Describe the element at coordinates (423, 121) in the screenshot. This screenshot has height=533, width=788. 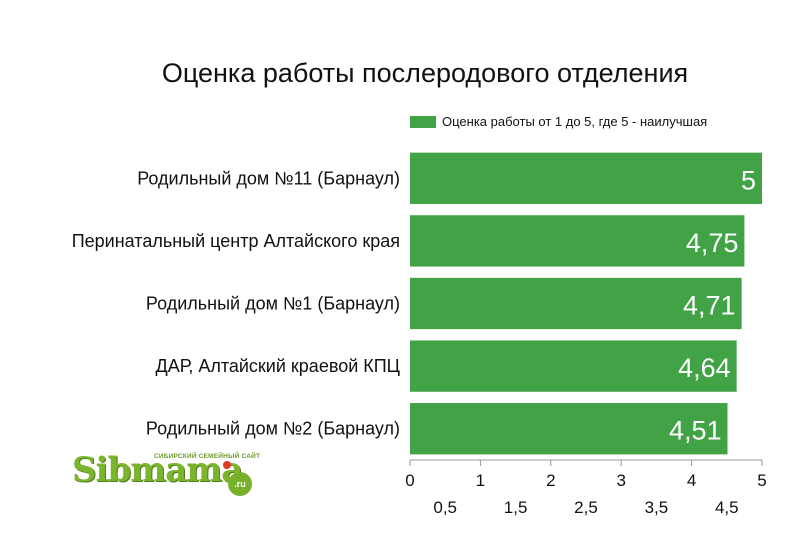
I see `legend-swatch` at that location.